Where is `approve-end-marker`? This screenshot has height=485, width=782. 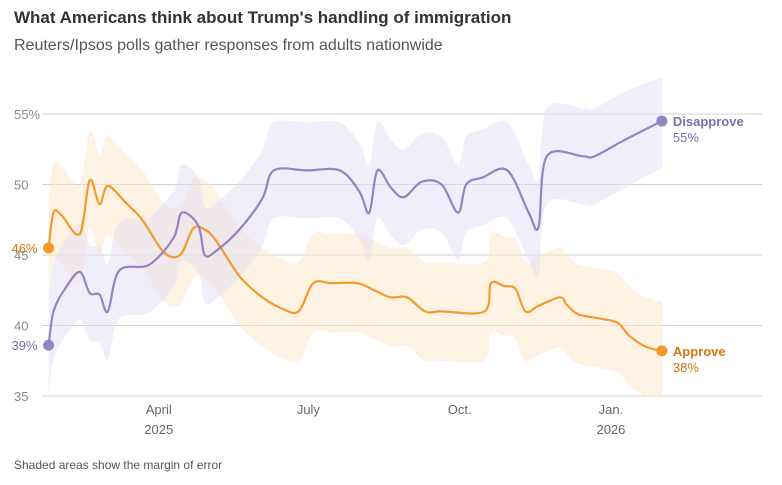 approve-end-marker is located at coordinates (662, 351).